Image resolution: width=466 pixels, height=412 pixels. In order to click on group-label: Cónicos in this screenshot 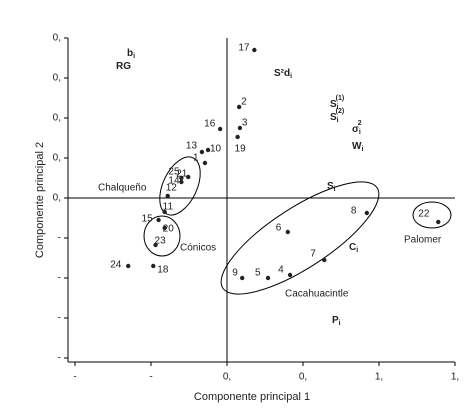, I will do `click(198, 248)`.